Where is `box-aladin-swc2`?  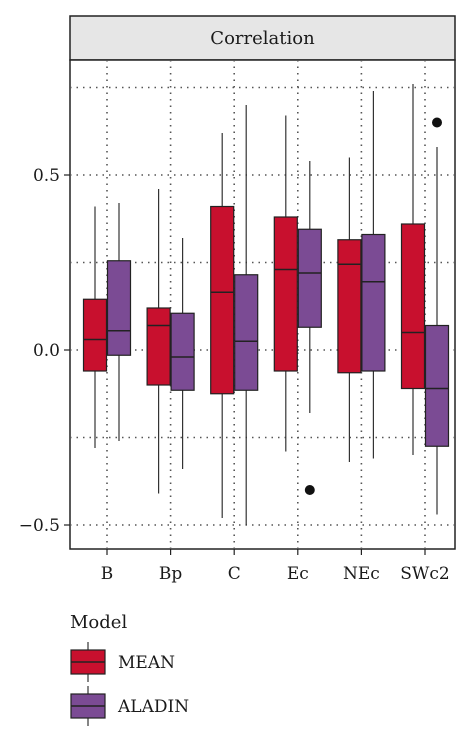 box-aladin-swc2 is located at coordinates (437, 385).